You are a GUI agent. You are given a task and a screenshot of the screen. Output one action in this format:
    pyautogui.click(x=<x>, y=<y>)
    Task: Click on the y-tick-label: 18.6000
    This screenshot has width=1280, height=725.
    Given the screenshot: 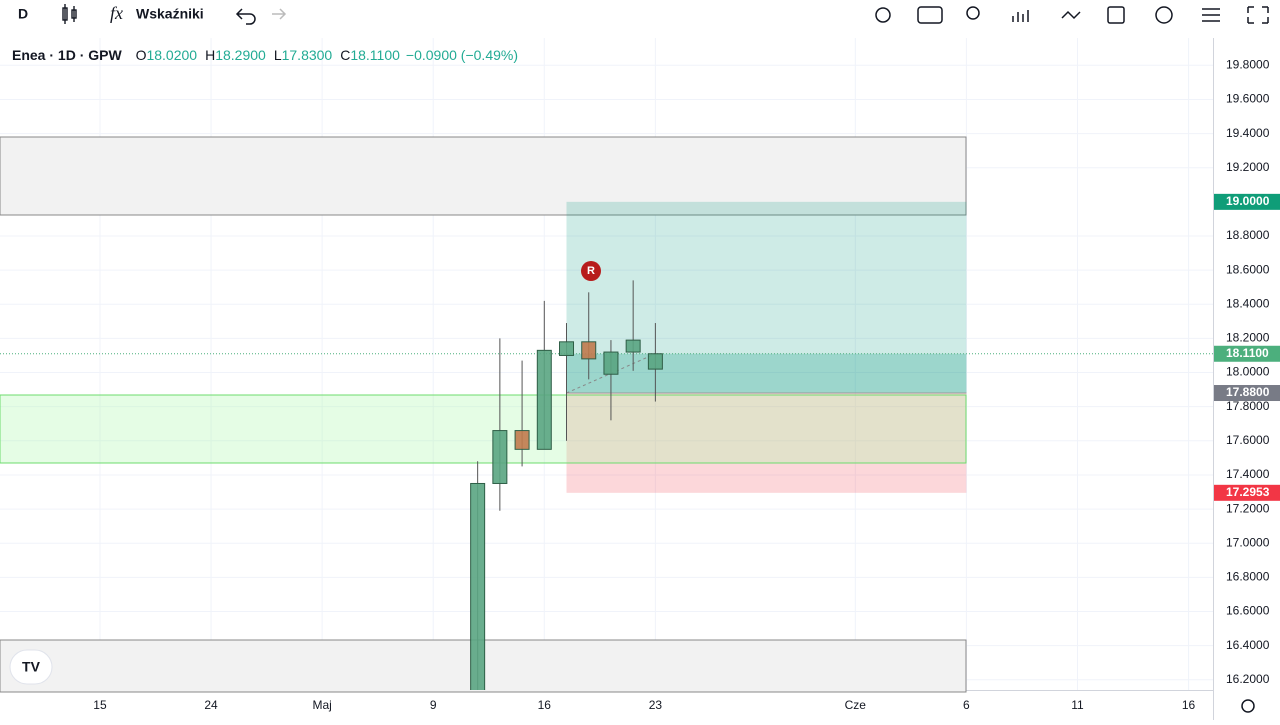 What is the action you would take?
    pyautogui.click(x=1248, y=269)
    